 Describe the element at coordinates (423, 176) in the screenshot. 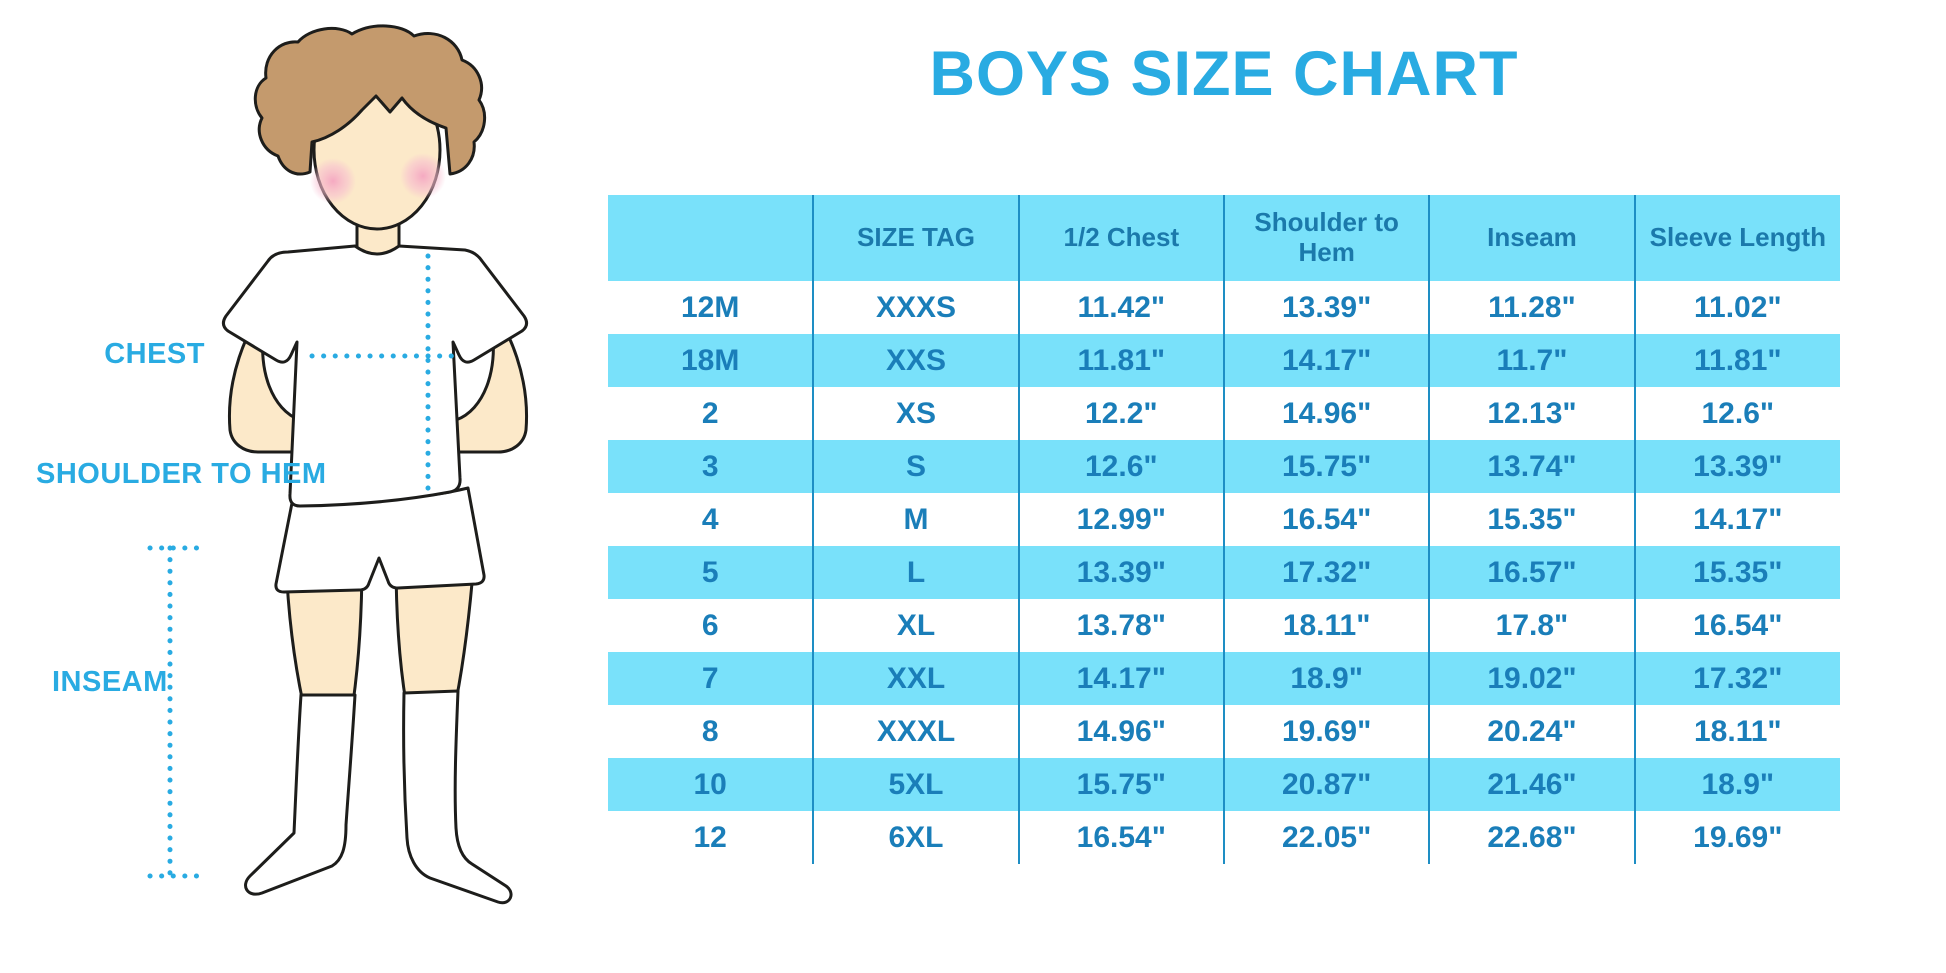

I see `right-cheek` at that location.